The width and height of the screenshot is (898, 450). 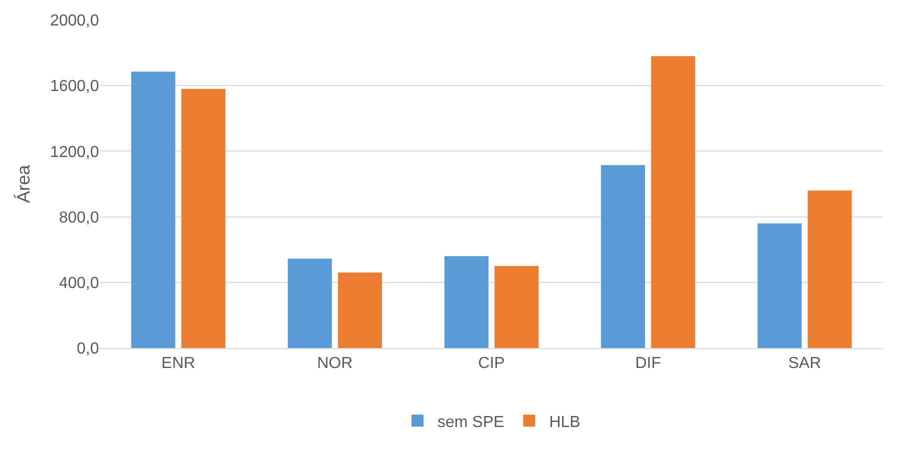 What do you see at coordinates (564, 422) in the screenshot?
I see `legend-label: HLB` at bounding box center [564, 422].